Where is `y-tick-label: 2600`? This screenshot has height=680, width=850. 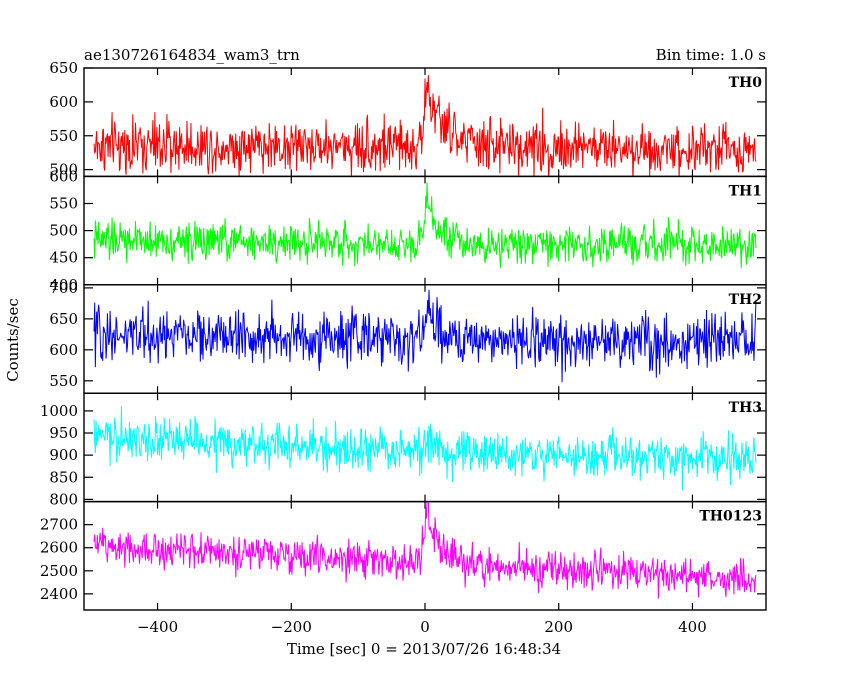 y-tick-label: 2600 is located at coordinates (59, 548).